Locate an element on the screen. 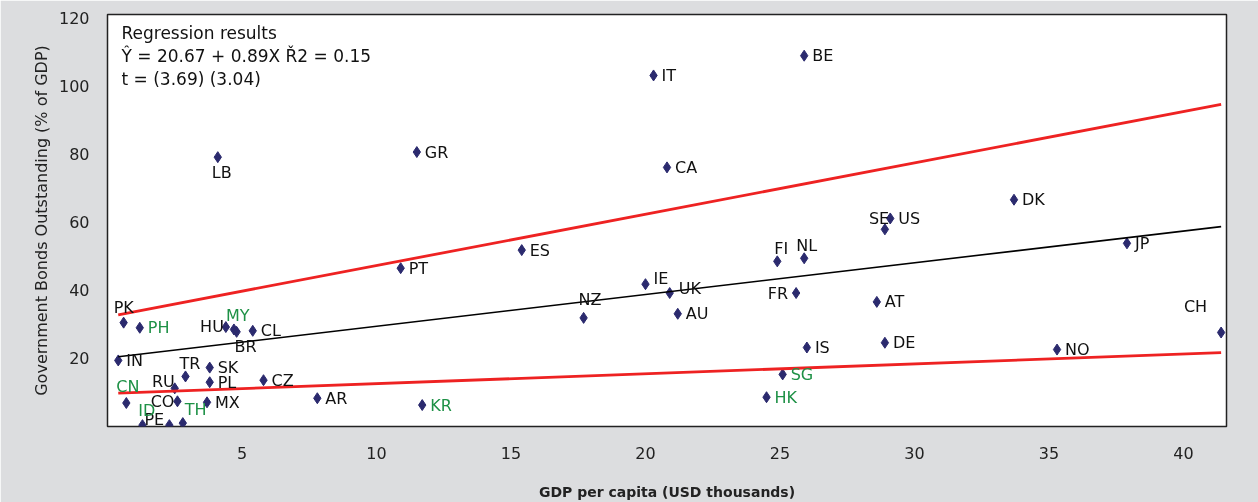  annotation: Ŷ = 20.67 + 0.89X Ř2 = 0.15 is located at coordinates (246, 55).